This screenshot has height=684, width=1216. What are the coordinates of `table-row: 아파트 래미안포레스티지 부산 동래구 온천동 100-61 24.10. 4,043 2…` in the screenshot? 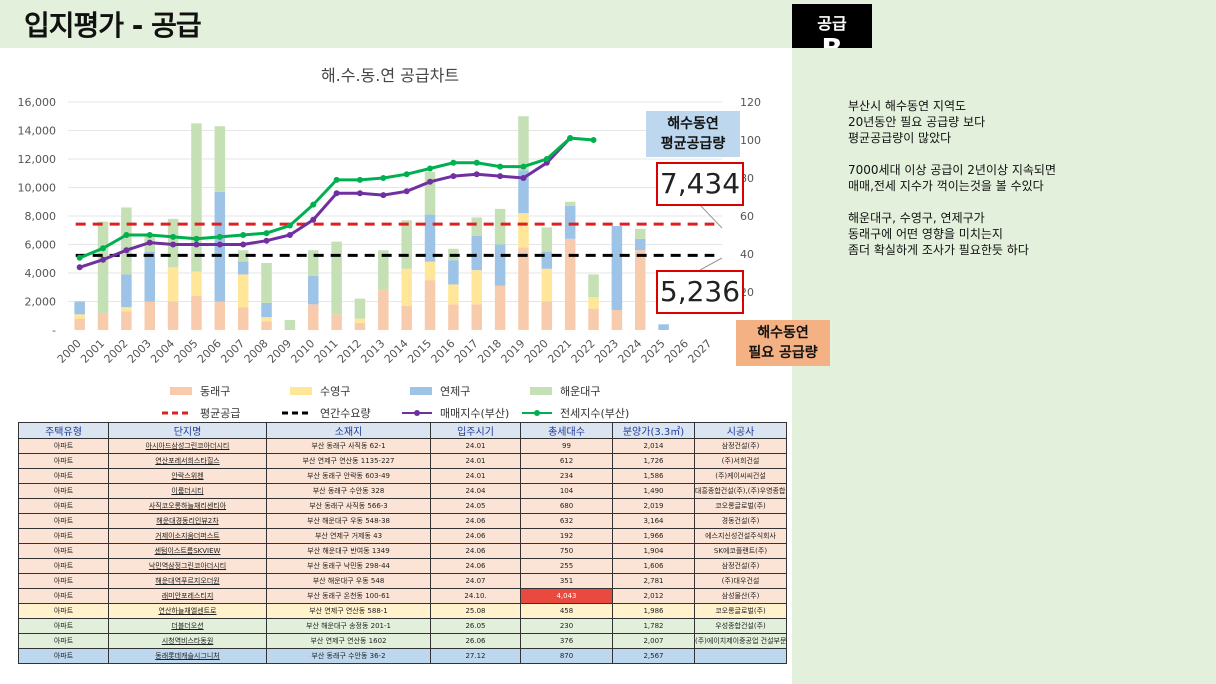 It's located at (402, 596).